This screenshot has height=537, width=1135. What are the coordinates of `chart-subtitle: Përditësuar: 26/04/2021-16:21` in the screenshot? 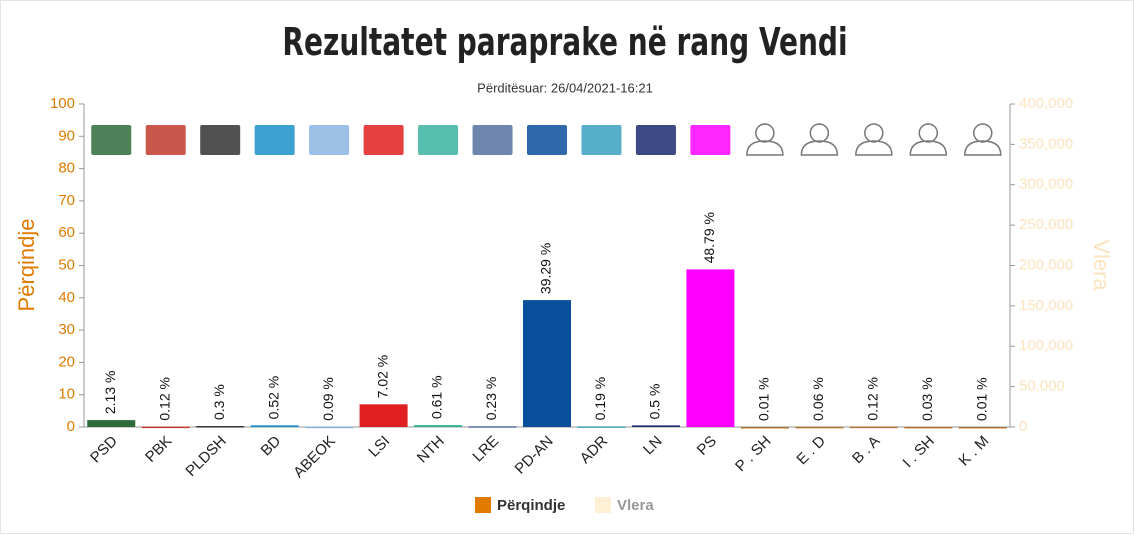 It's located at (565, 87).